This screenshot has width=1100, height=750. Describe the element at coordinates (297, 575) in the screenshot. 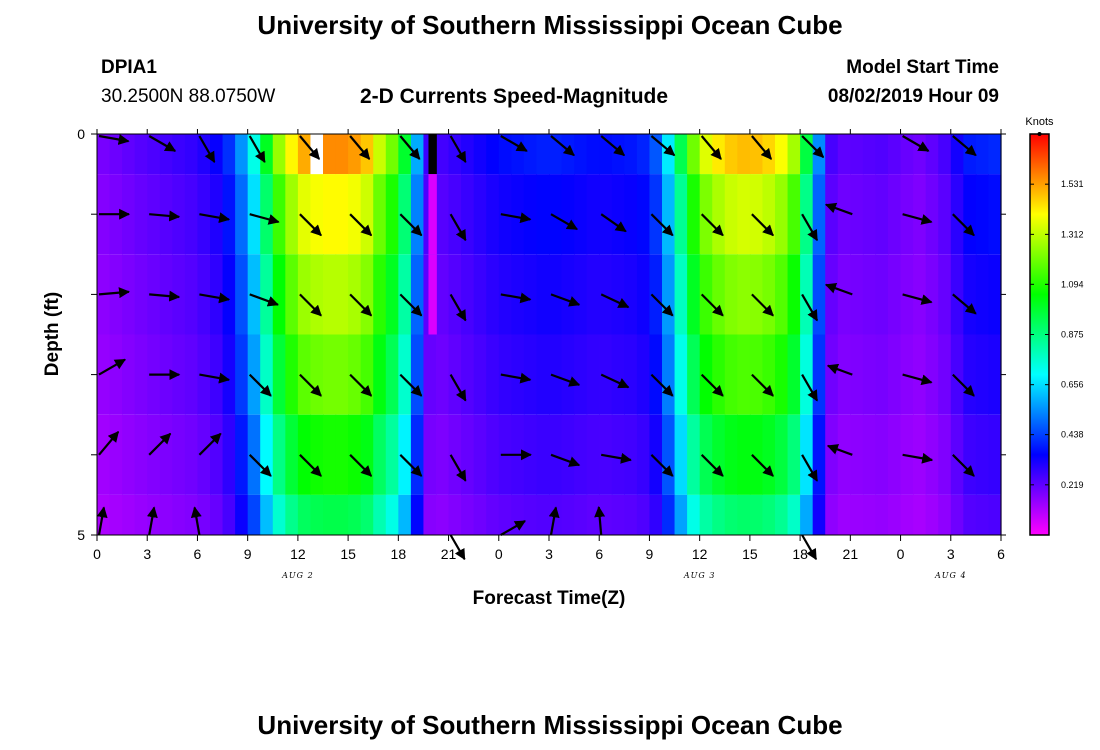

I see `date-label: AUG 2` at that location.